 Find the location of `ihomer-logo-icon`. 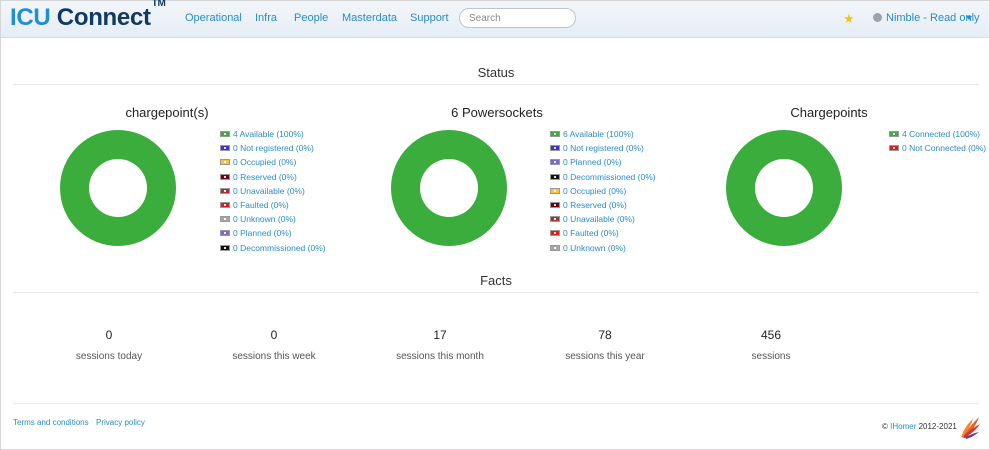

ihomer-logo-icon is located at coordinates (970, 428).